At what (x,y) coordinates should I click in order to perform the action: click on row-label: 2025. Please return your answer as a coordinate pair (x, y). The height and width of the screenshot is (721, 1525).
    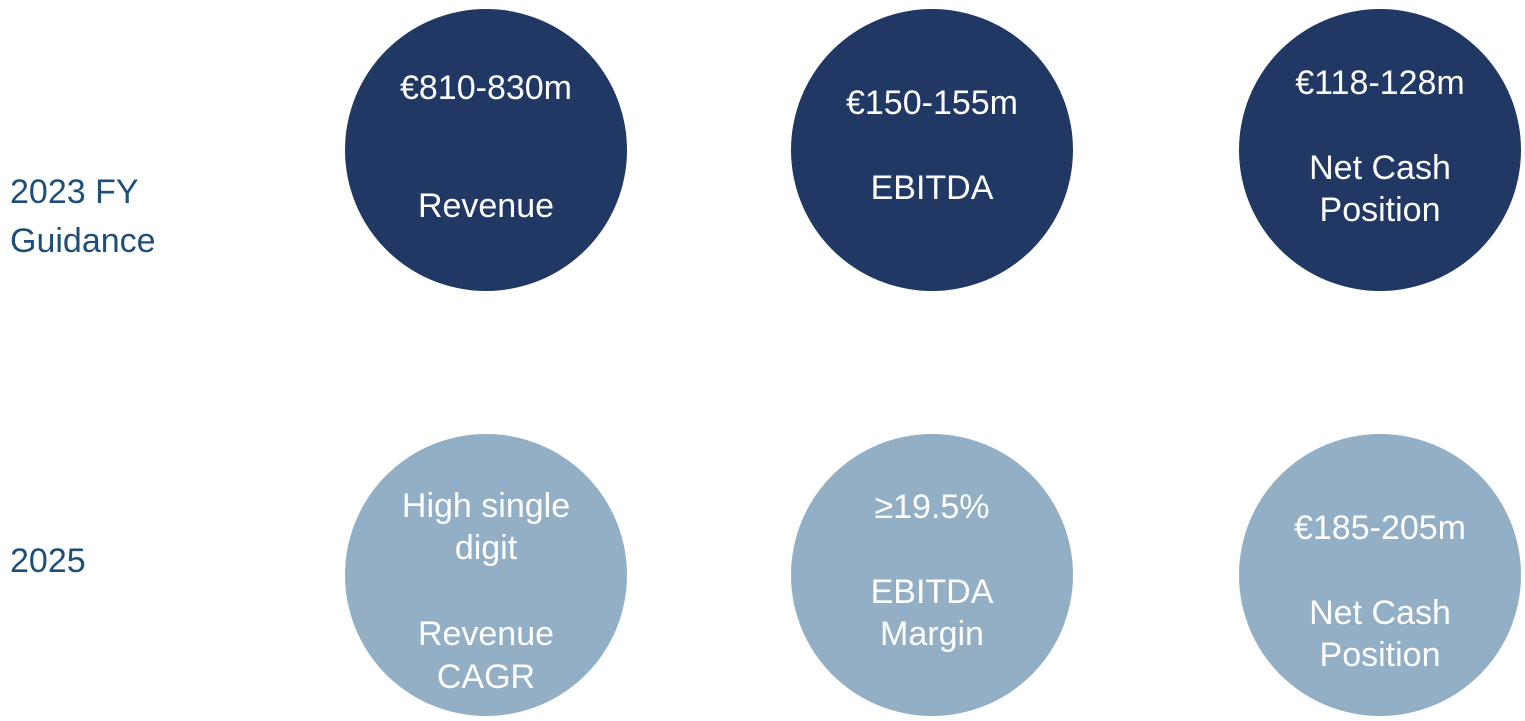
    Looking at the image, I should click on (48, 561).